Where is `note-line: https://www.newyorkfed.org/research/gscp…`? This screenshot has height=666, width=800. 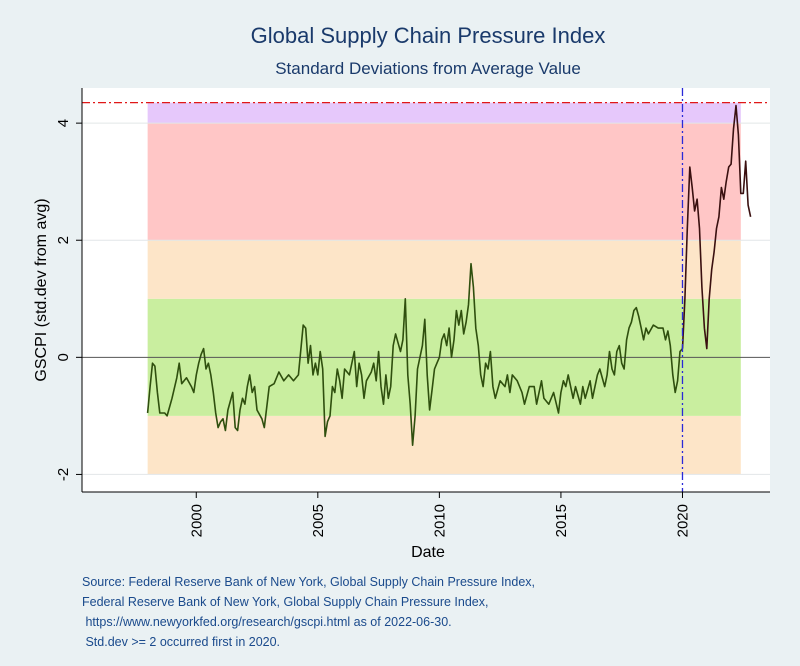
note-line: https://www.newyorkfed.org/research/gscp… is located at coordinates (267, 622).